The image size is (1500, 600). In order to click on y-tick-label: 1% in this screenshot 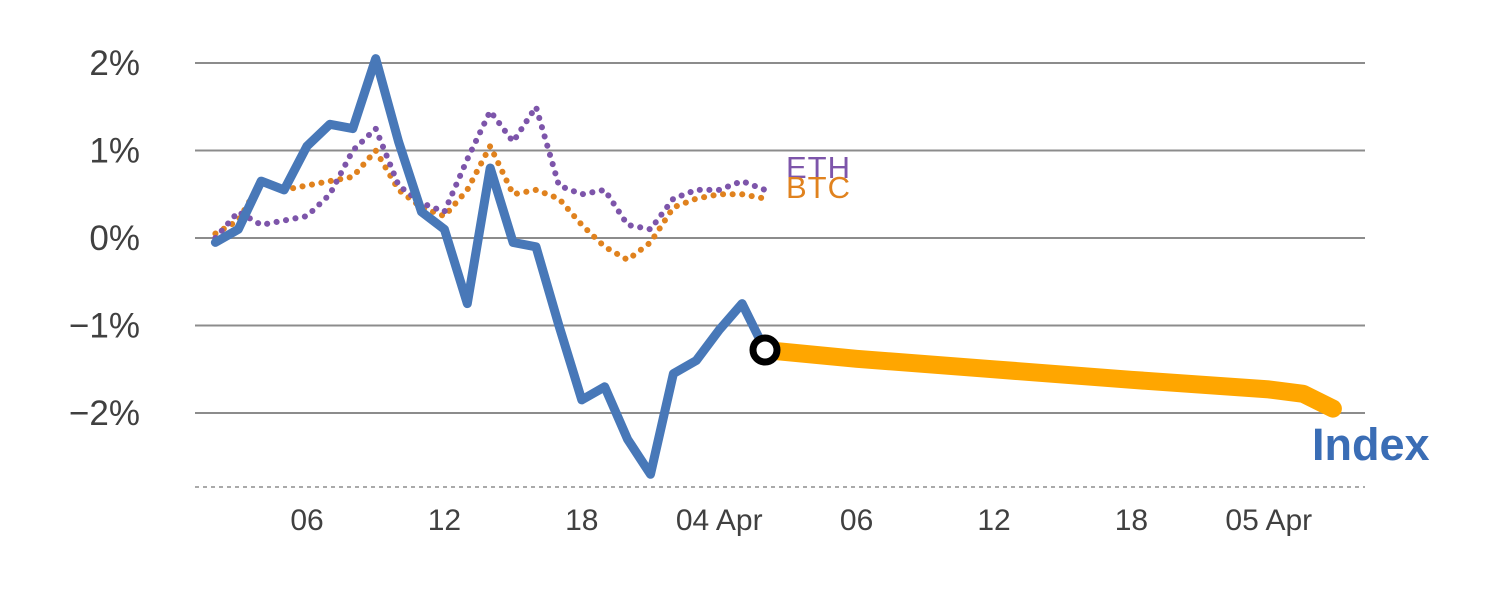, I will do `click(114, 151)`.